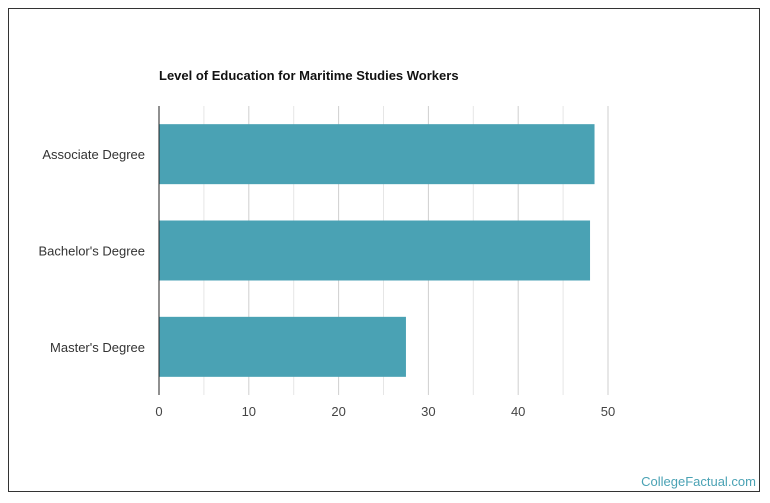 The height and width of the screenshot is (503, 770). I want to click on category-label: Associate Degree, so click(93, 154).